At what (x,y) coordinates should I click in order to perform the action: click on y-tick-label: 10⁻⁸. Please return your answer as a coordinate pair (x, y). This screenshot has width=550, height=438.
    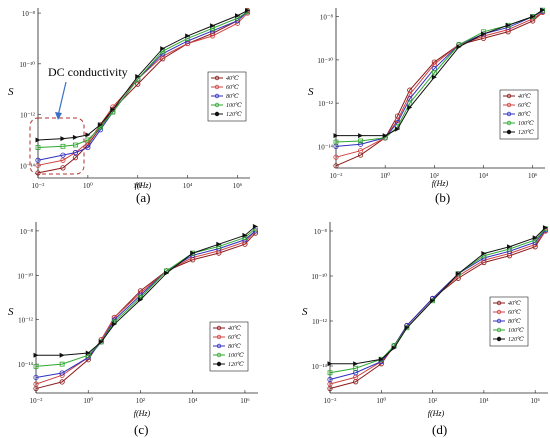
    Looking at the image, I should click on (27, 232).